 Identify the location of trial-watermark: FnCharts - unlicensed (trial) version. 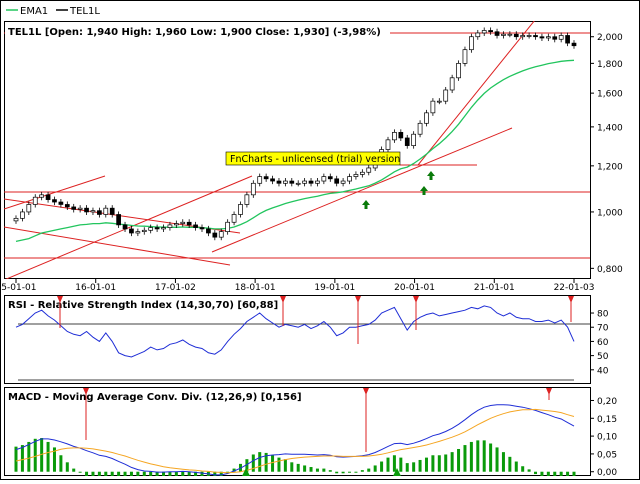
(313, 158).